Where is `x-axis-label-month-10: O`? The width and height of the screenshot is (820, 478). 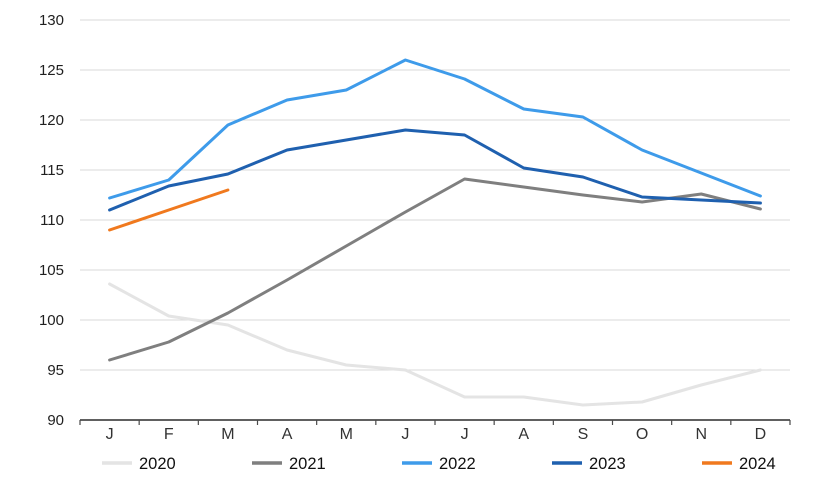 x-axis-label-month-10: O is located at coordinates (642, 434).